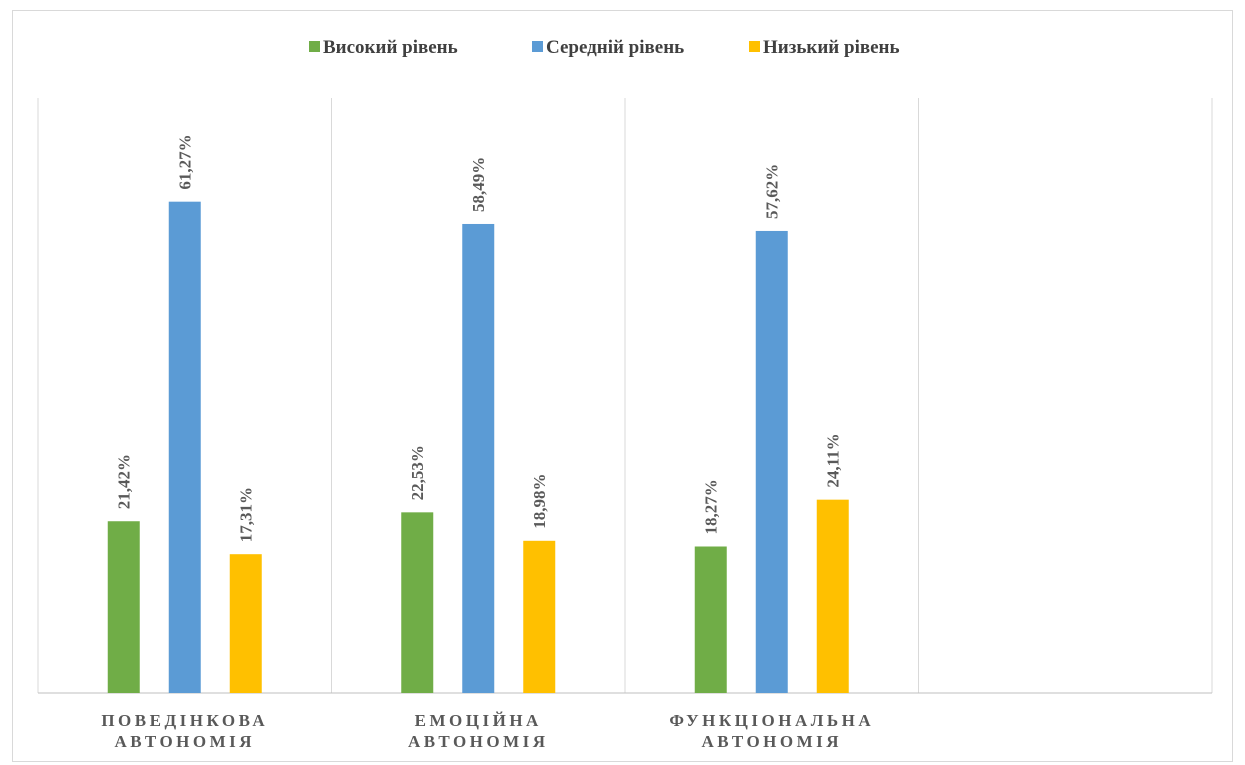  What do you see at coordinates (539, 501) in the screenshot?
I see `data-label: 18,98%` at bounding box center [539, 501].